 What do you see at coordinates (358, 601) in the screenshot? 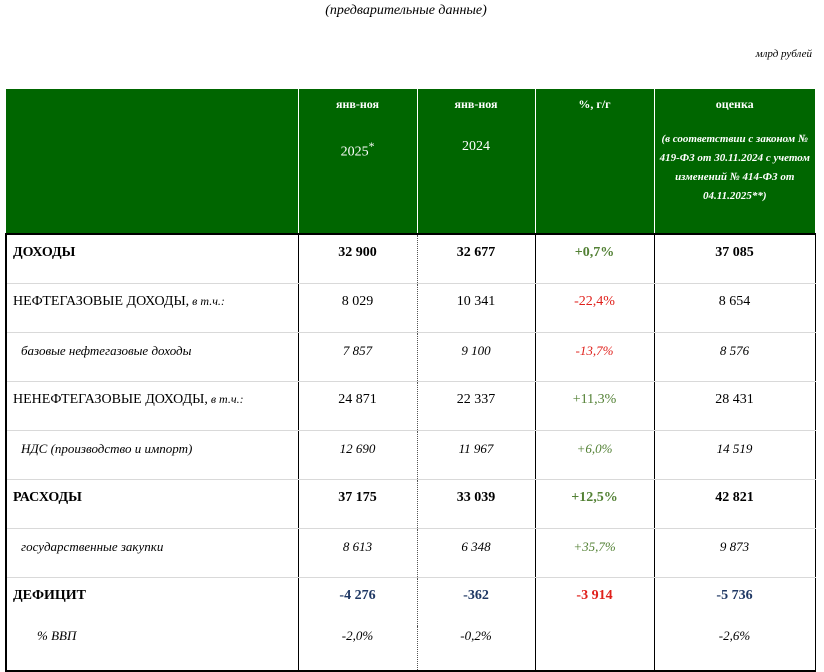
I see `cell-2025: -4 276` at bounding box center [358, 601].